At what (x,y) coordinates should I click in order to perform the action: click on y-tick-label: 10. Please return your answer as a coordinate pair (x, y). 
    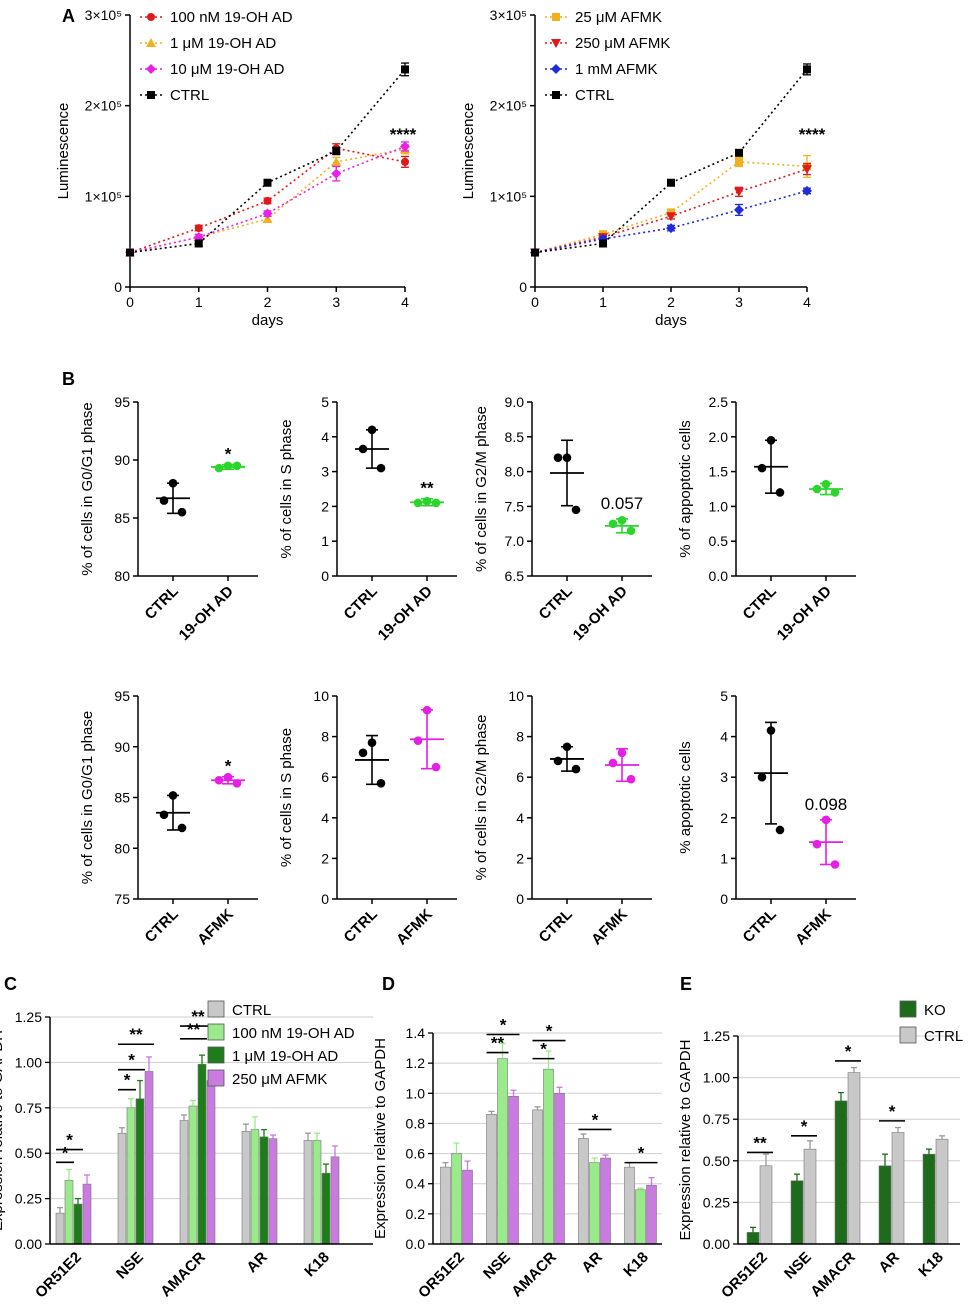
    Looking at the image, I should click on (516, 696).